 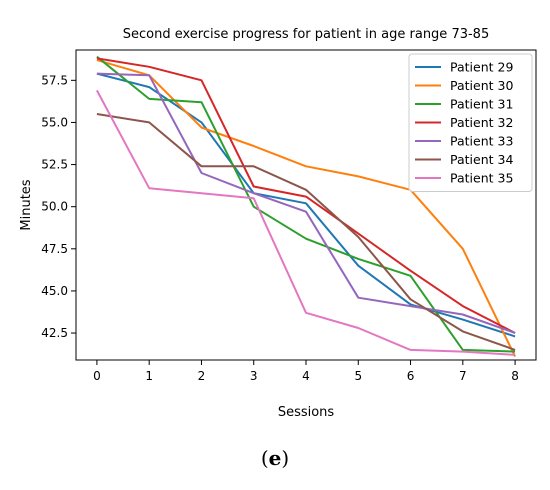 I want to click on y-axis: 42.5 45.0 47.5 50.0 52.5 55.0 57.5, so click(x=58, y=206).